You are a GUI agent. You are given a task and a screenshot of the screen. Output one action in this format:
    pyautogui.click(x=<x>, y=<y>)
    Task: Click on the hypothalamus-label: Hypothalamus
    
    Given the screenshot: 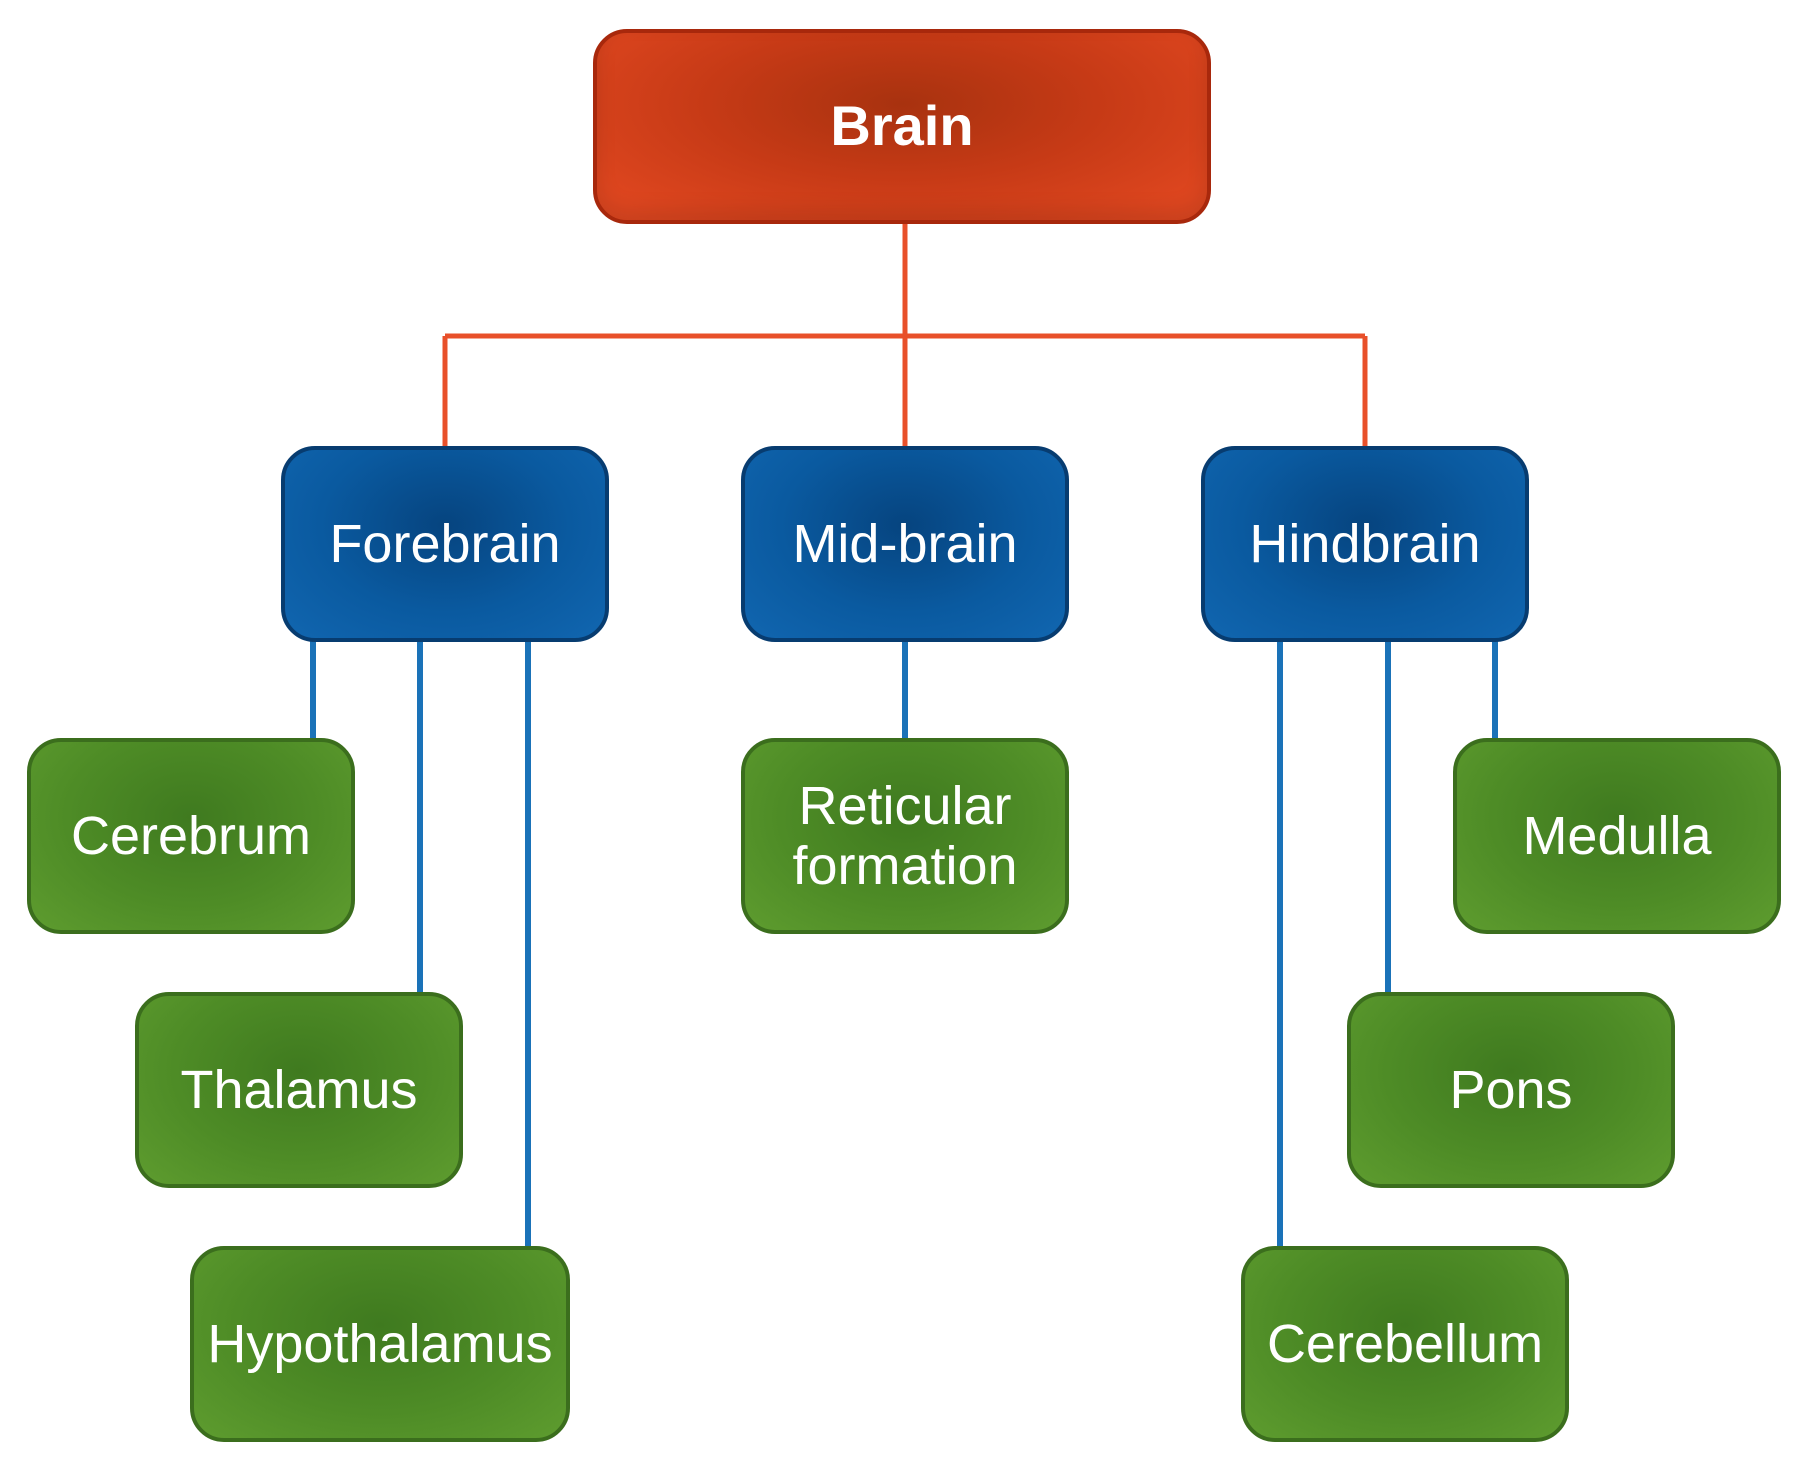 What is the action you would take?
    pyautogui.click(x=380, y=1343)
    